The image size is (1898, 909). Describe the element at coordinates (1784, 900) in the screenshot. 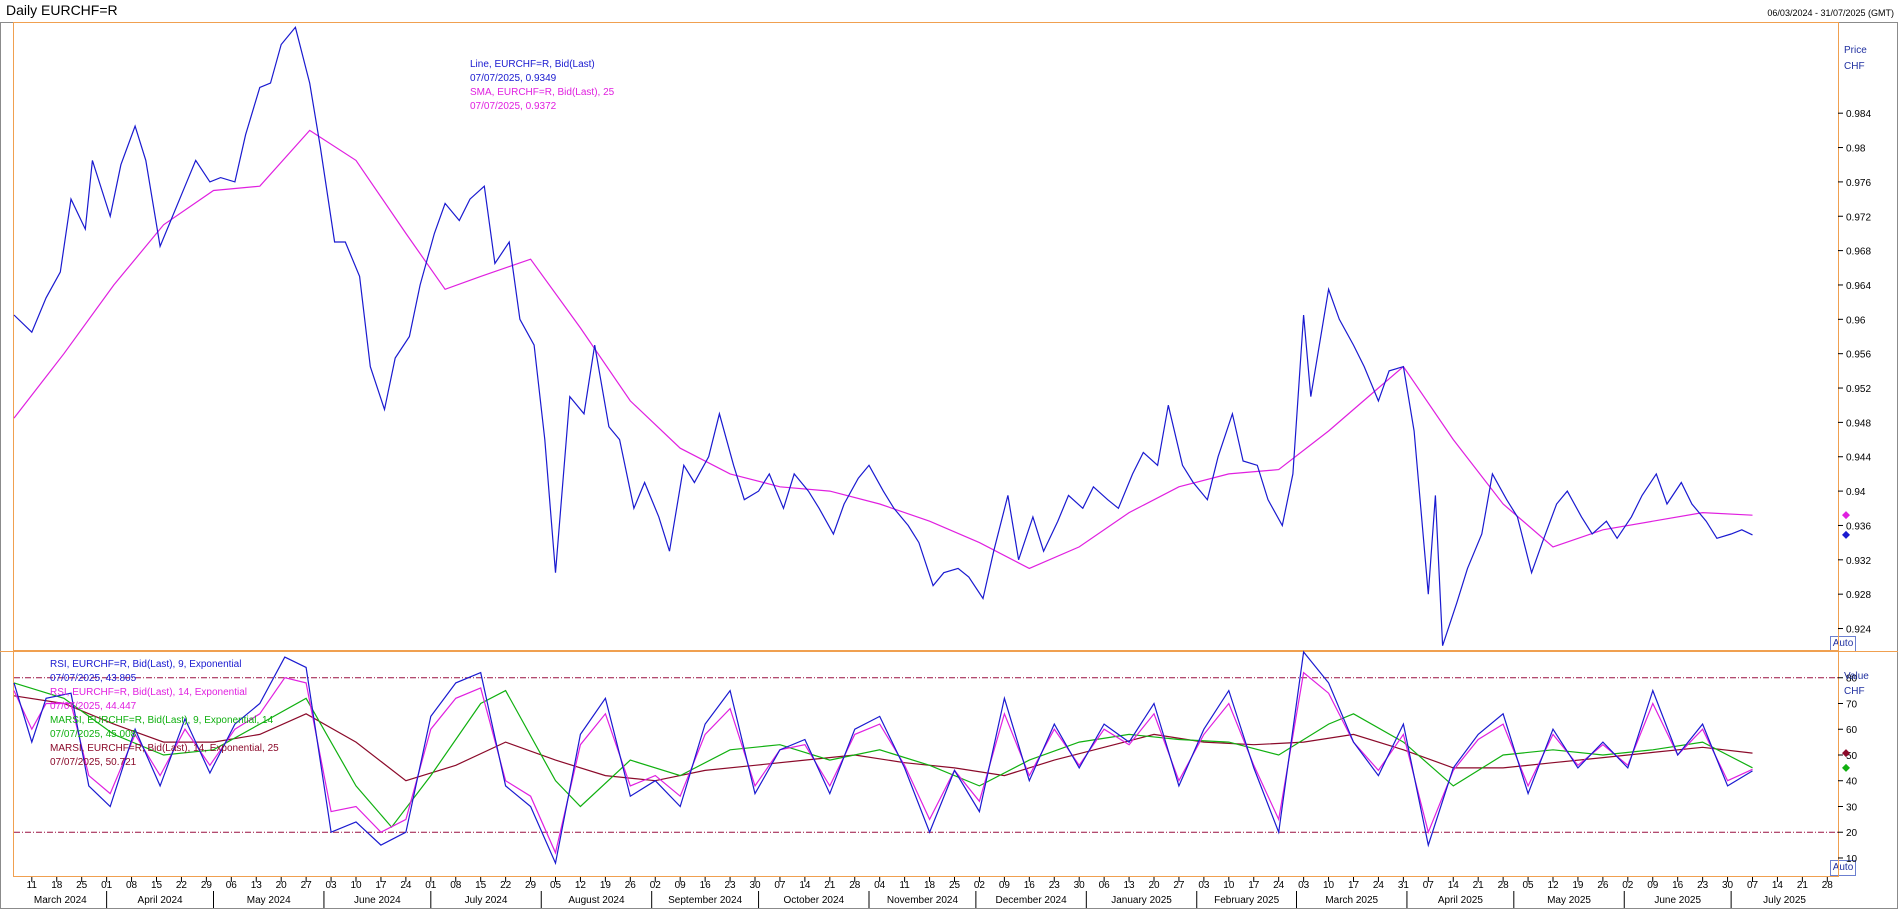

I see `x-month-label: July 2025` at that location.